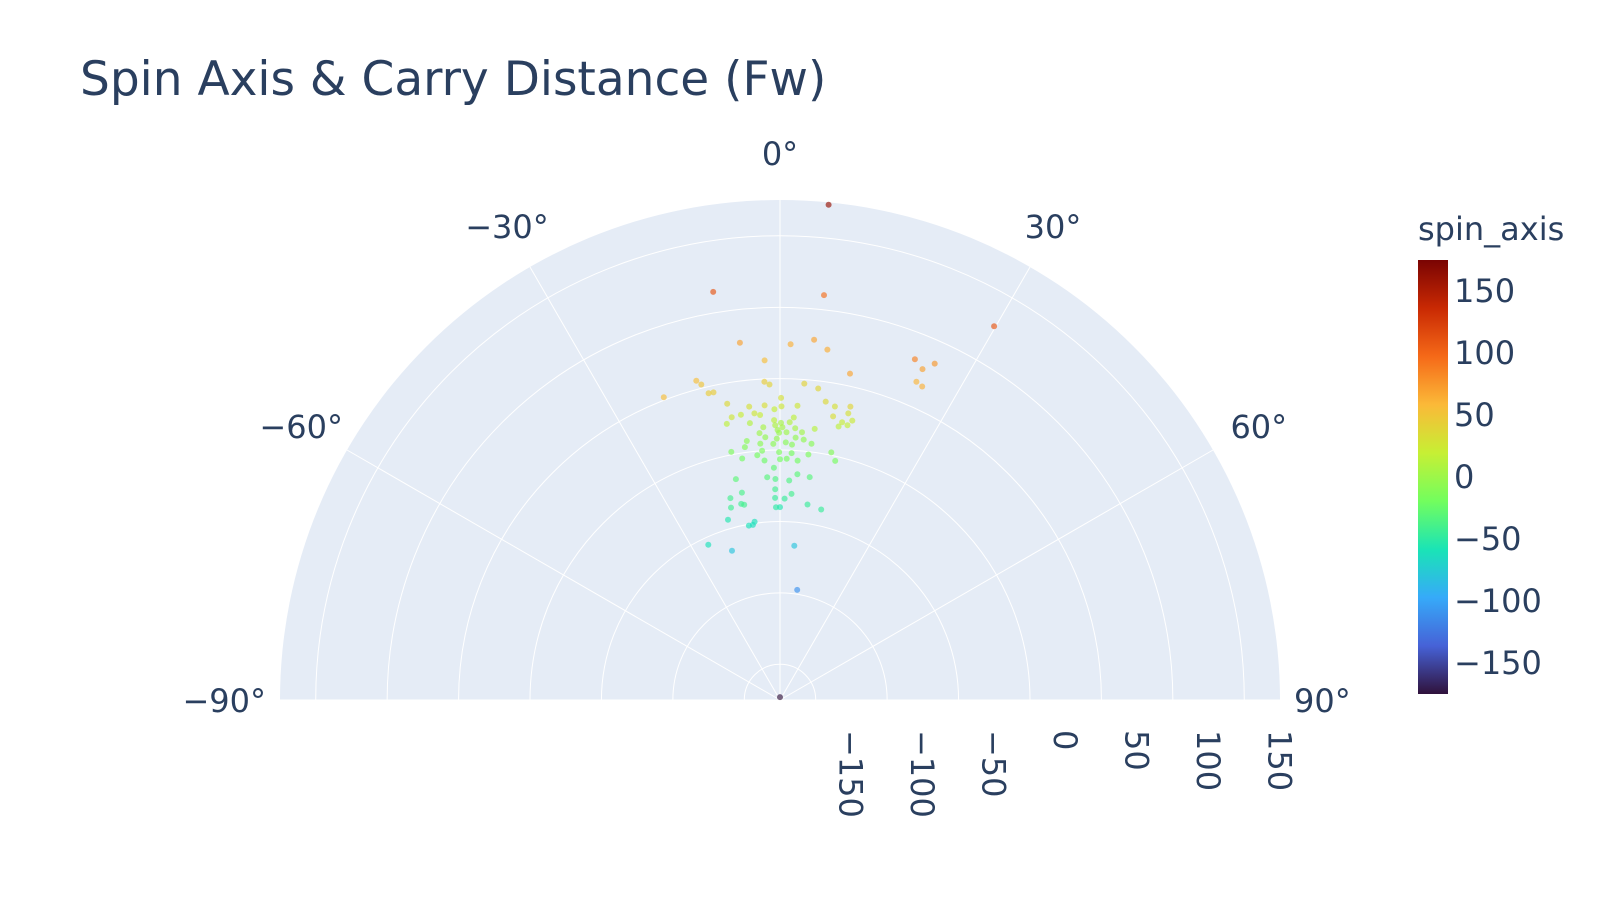  What do you see at coordinates (780, 154) in the screenshot?
I see `angular-tick-label: 0°` at bounding box center [780, 154].